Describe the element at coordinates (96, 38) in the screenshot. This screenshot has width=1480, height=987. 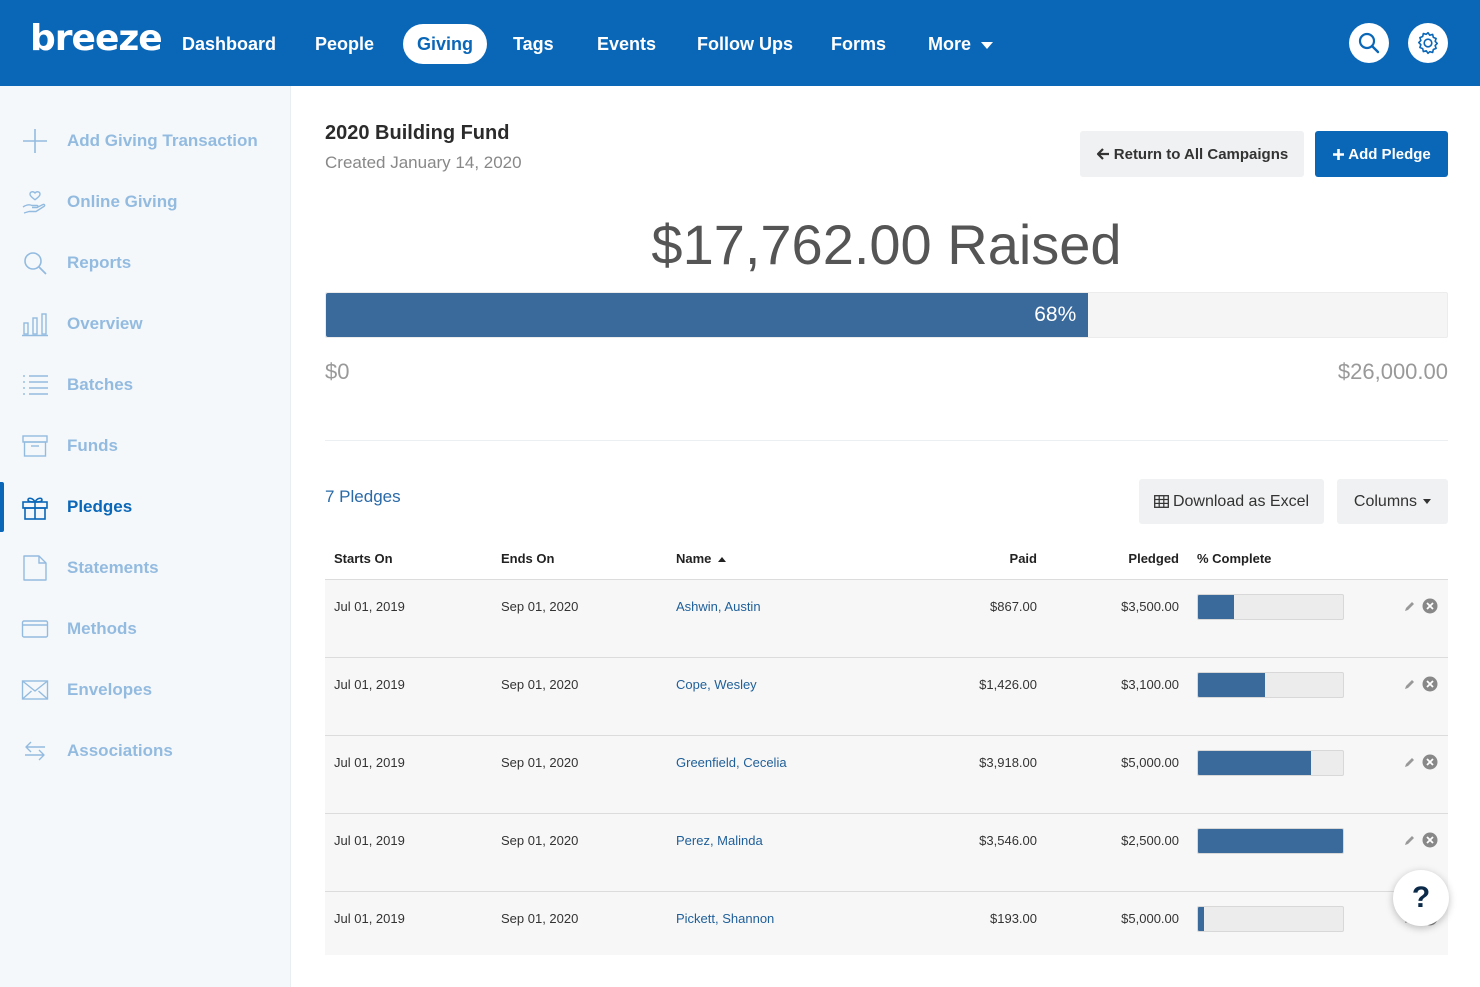
I see `breeze-logo: breeze` at that location.